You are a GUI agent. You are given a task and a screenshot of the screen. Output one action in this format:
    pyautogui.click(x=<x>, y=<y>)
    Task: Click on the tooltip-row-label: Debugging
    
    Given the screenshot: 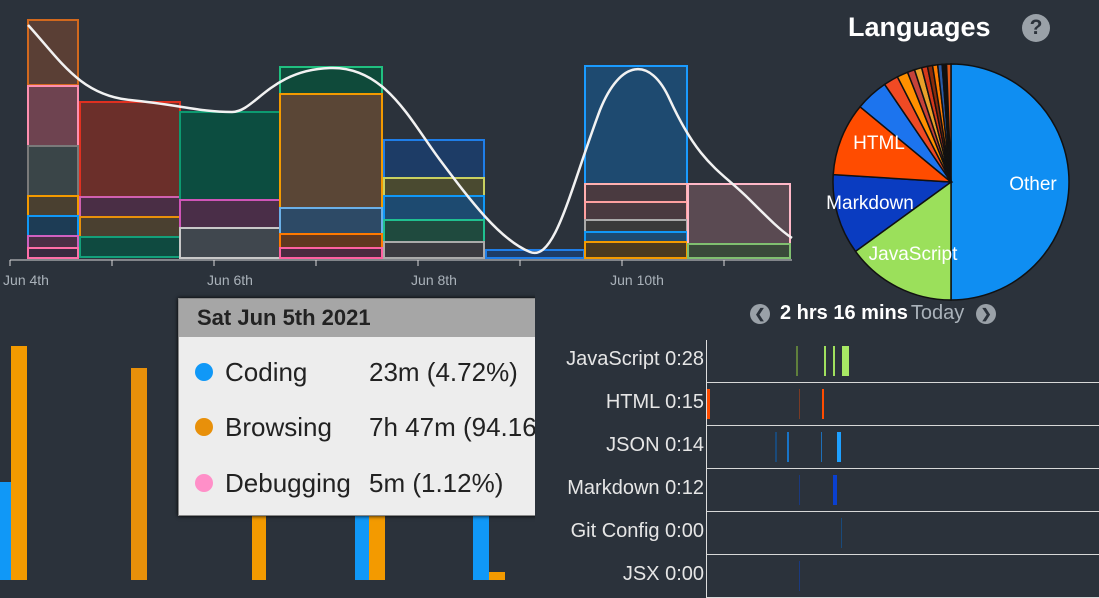 What is the action you would take?
    pyautogui.click(x=288, y=483)
    